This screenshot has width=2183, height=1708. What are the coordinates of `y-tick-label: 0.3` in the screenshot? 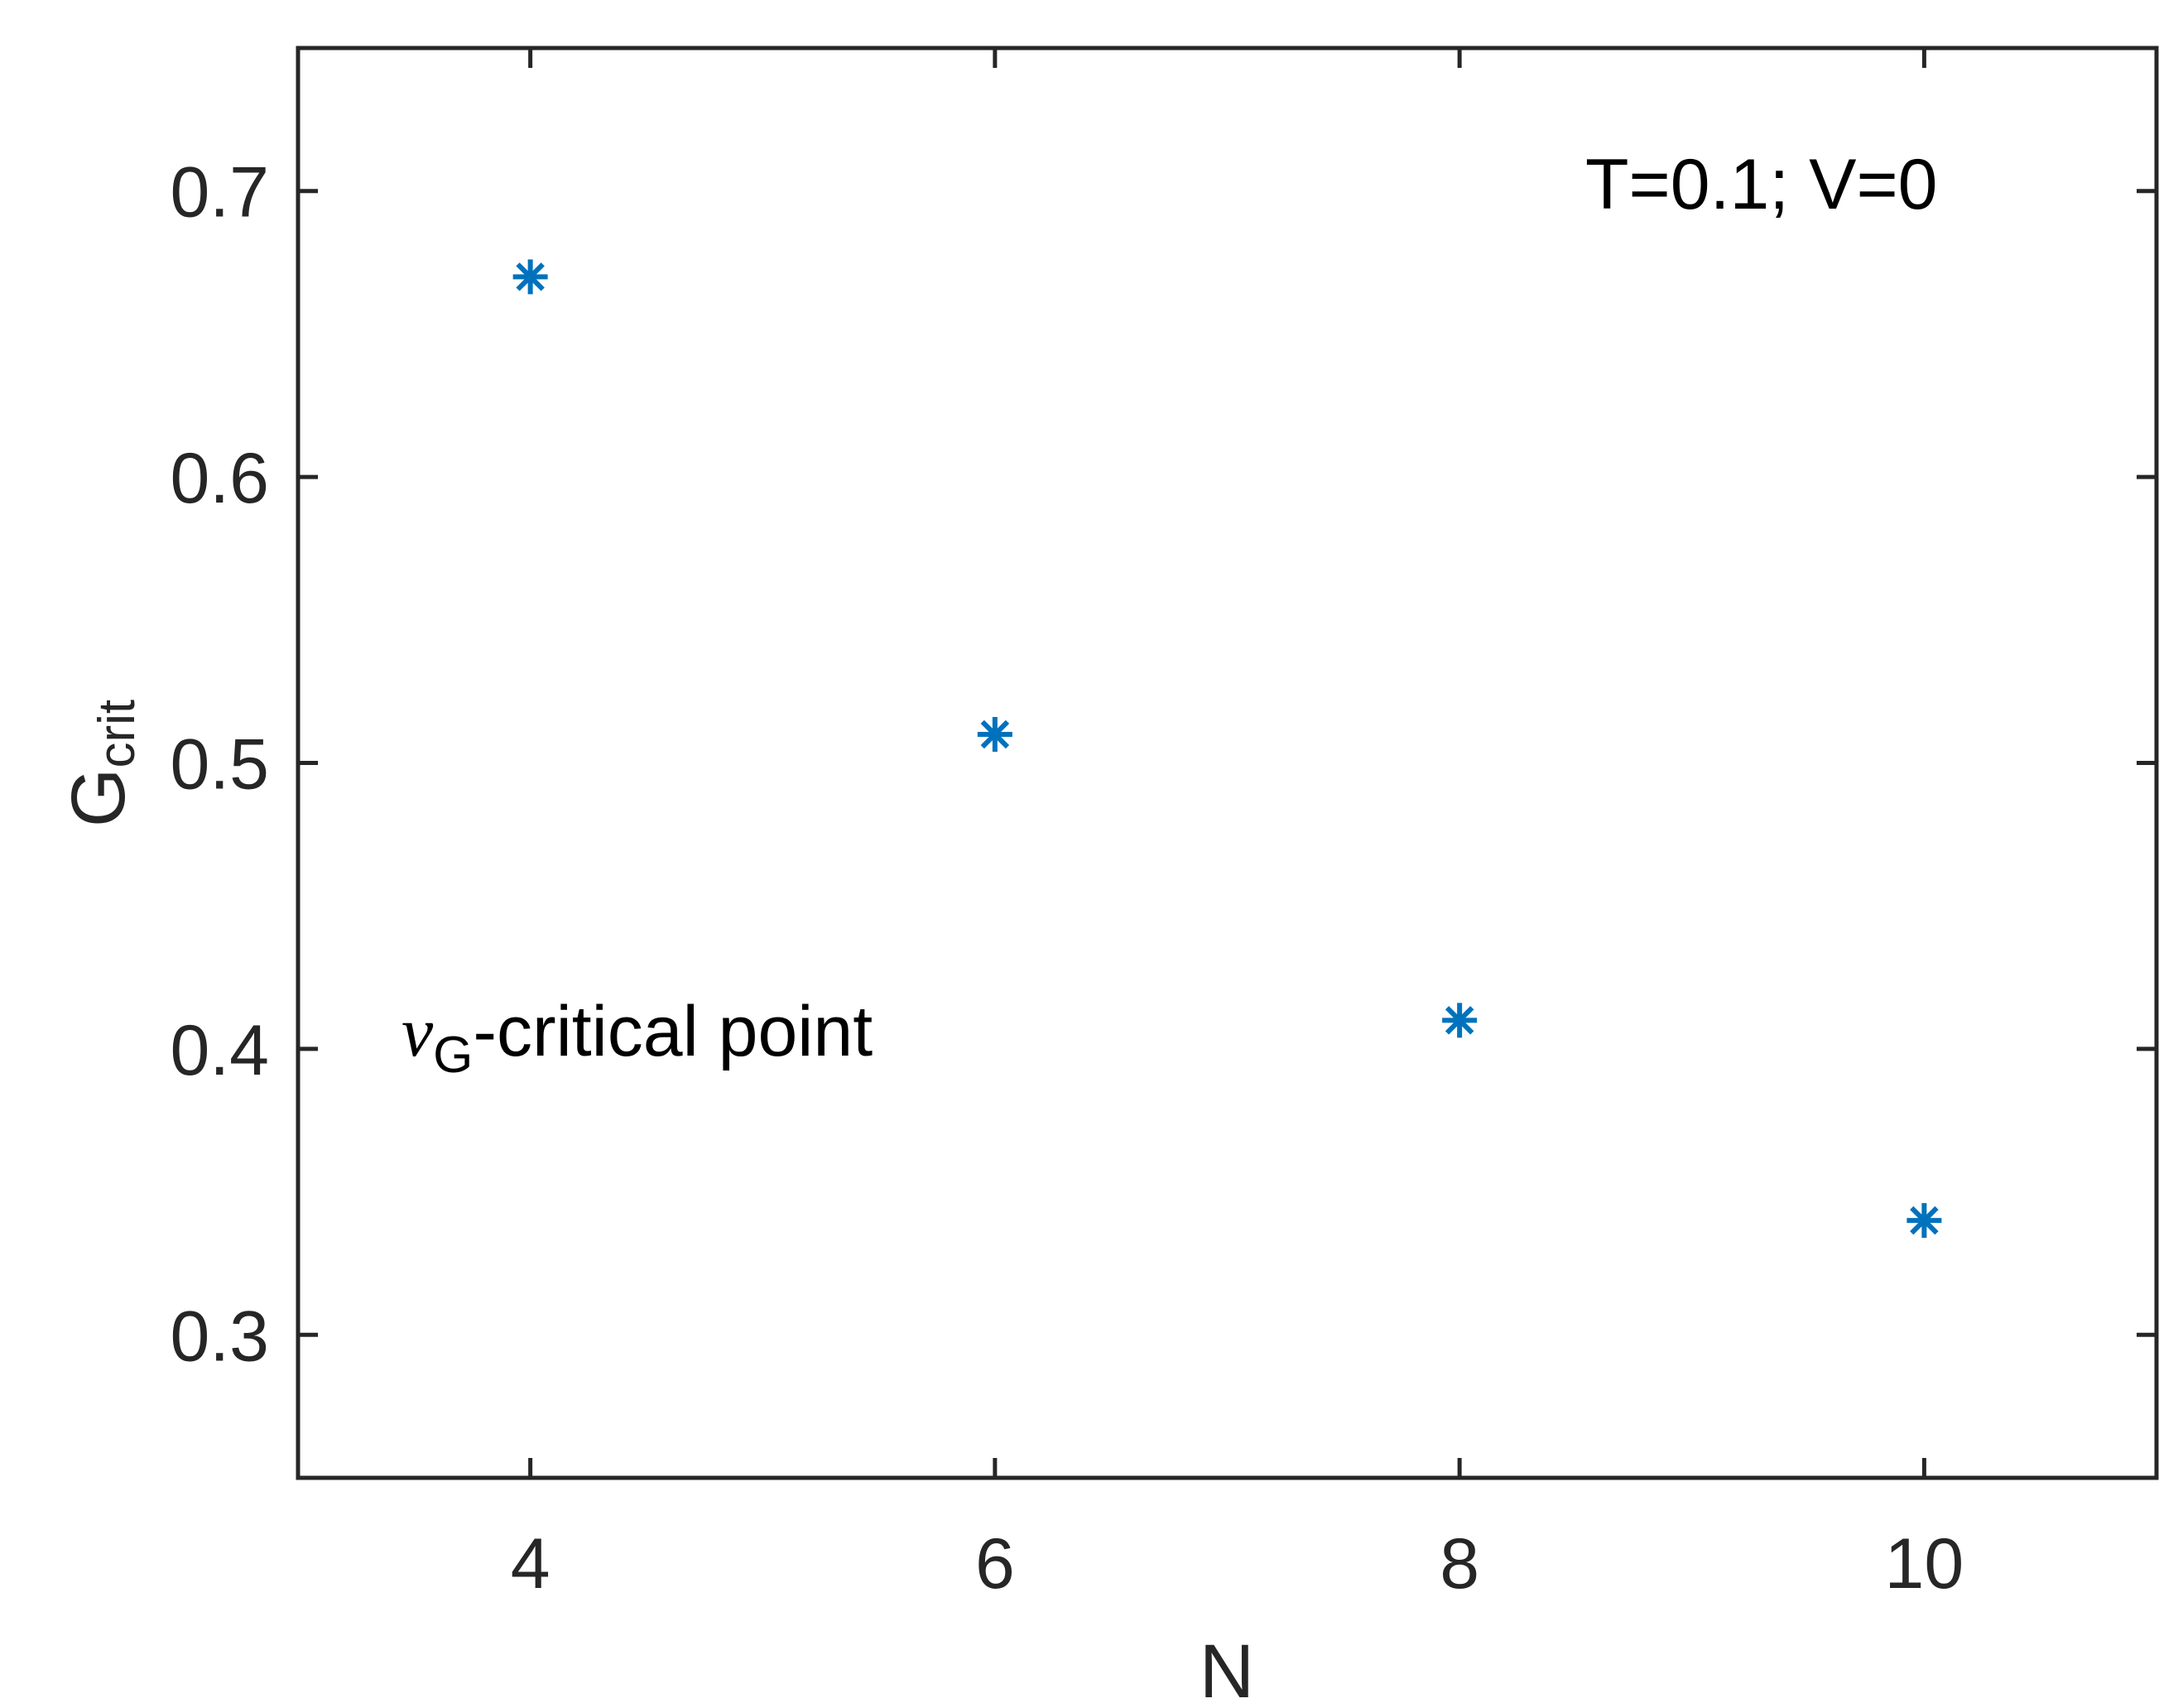 It's located at (220, 1336).